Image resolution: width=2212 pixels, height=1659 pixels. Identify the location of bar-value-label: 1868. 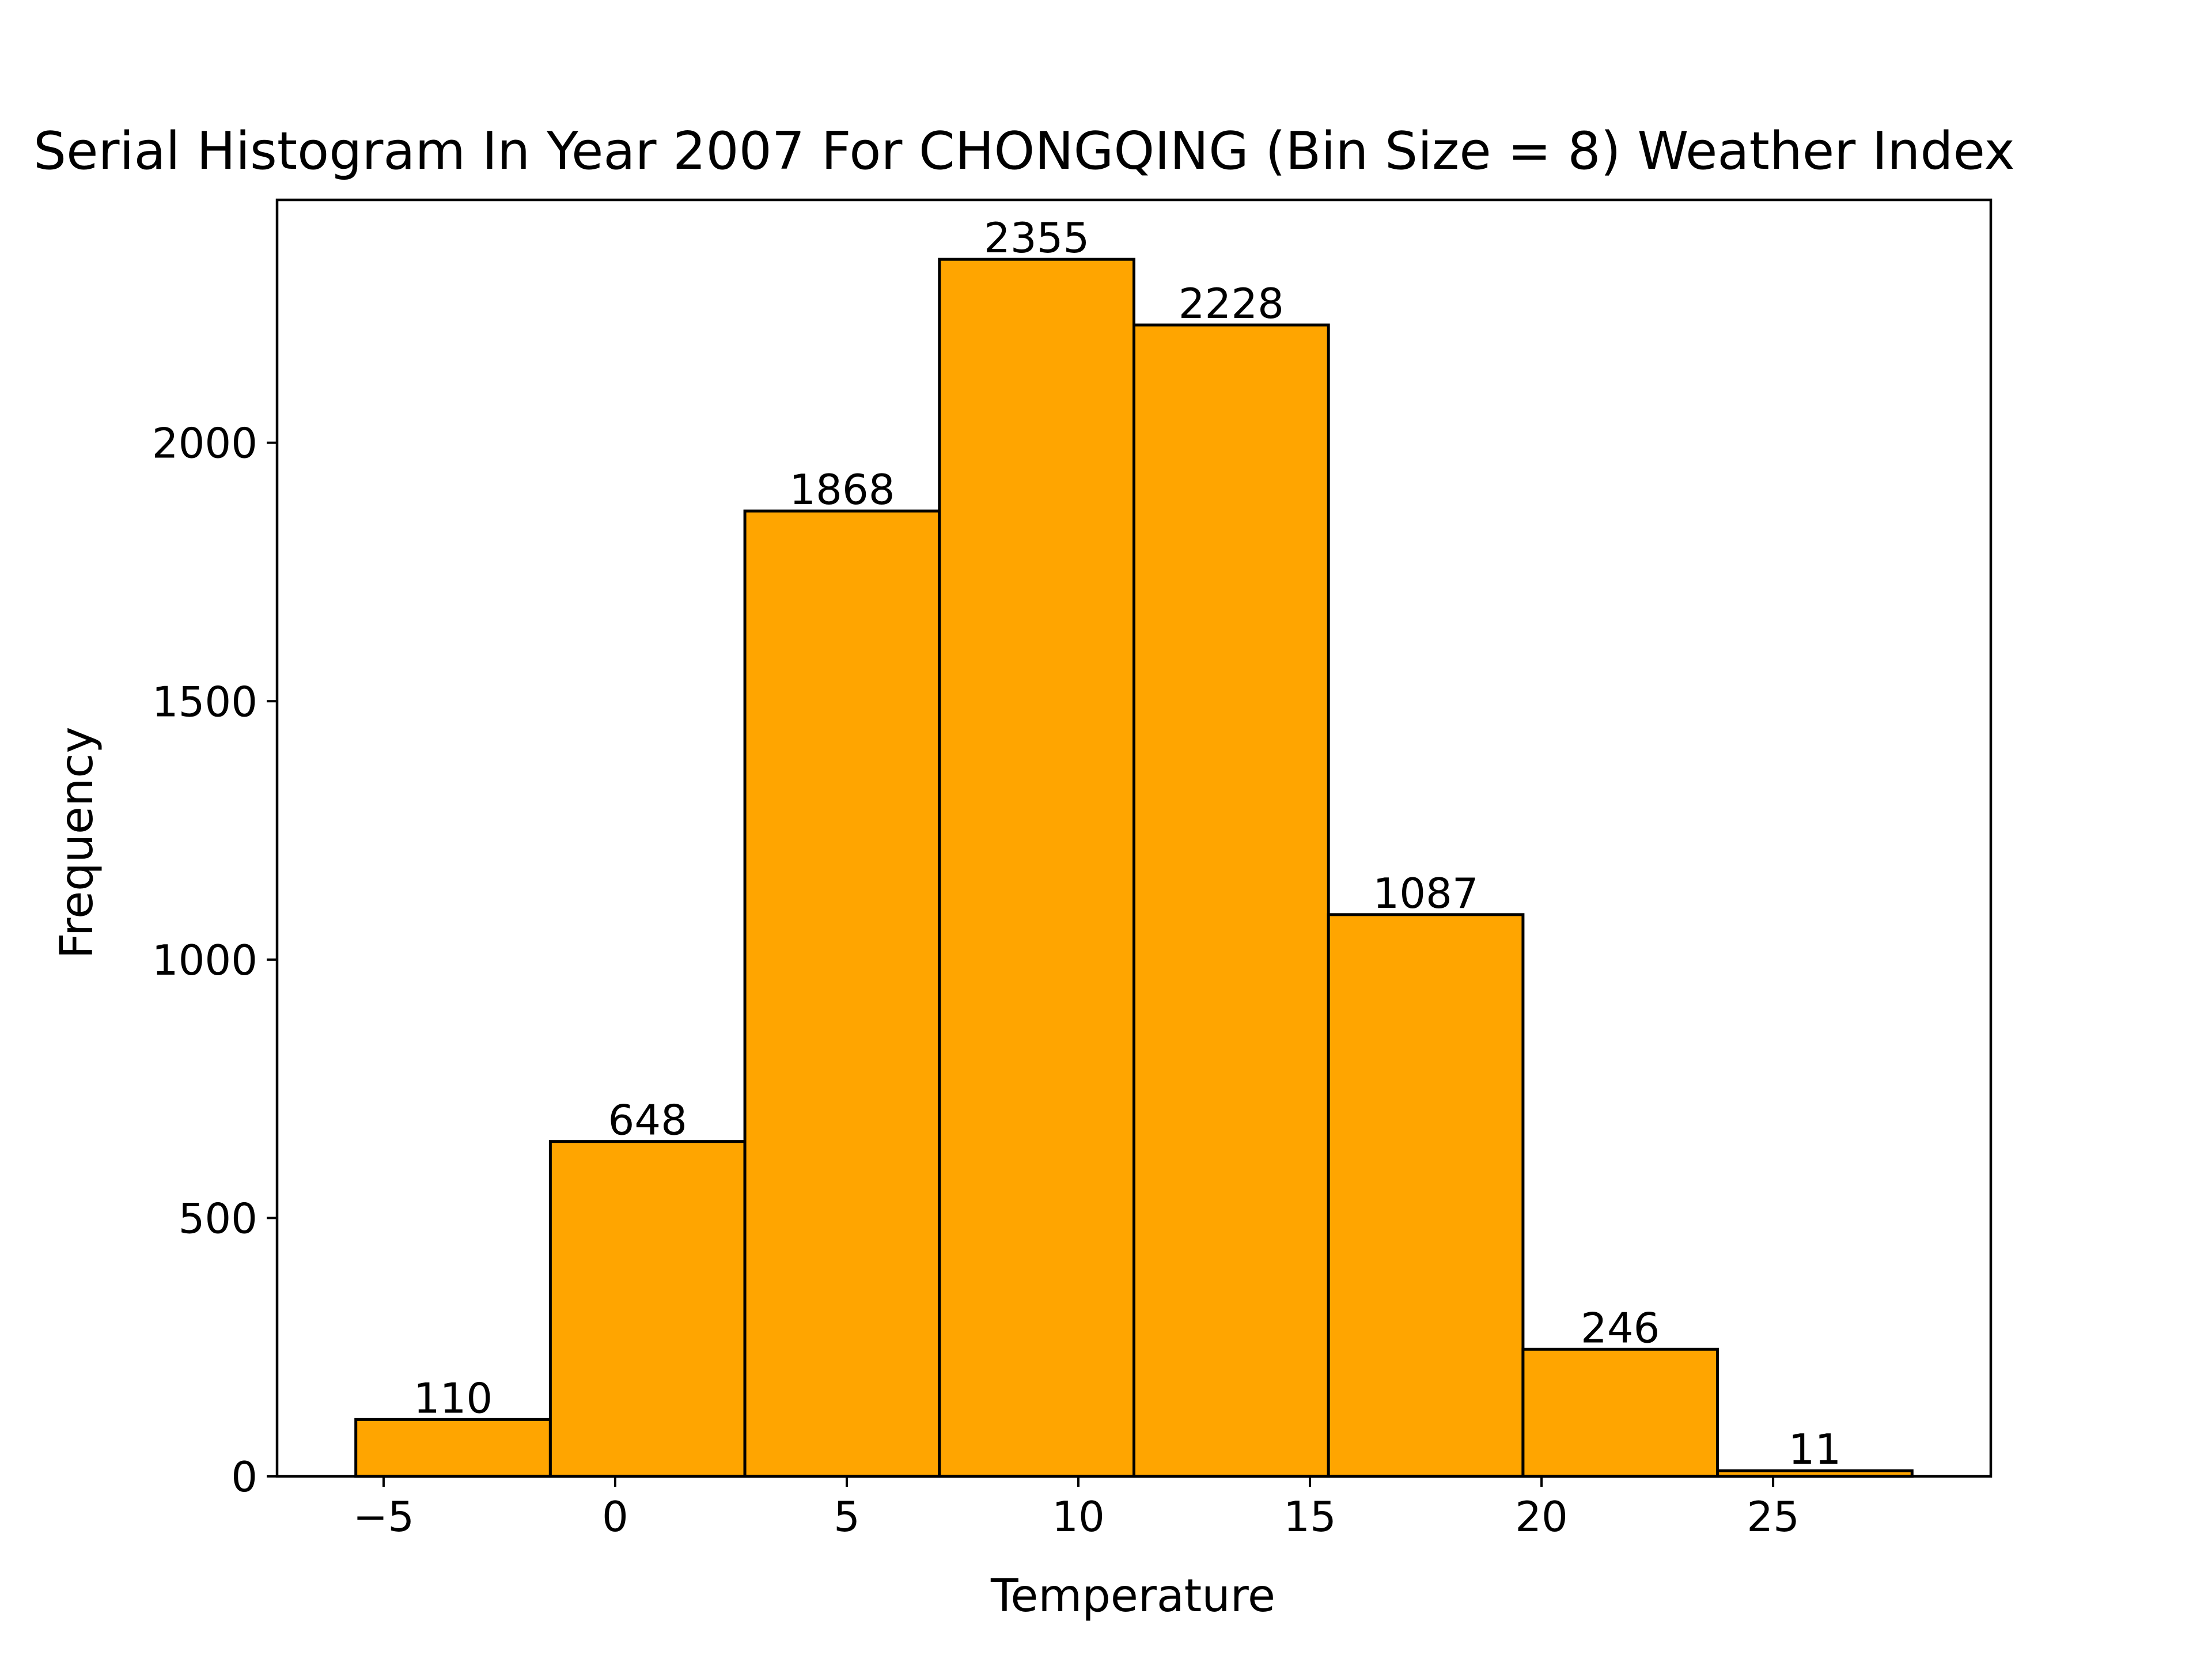
(842, 489).